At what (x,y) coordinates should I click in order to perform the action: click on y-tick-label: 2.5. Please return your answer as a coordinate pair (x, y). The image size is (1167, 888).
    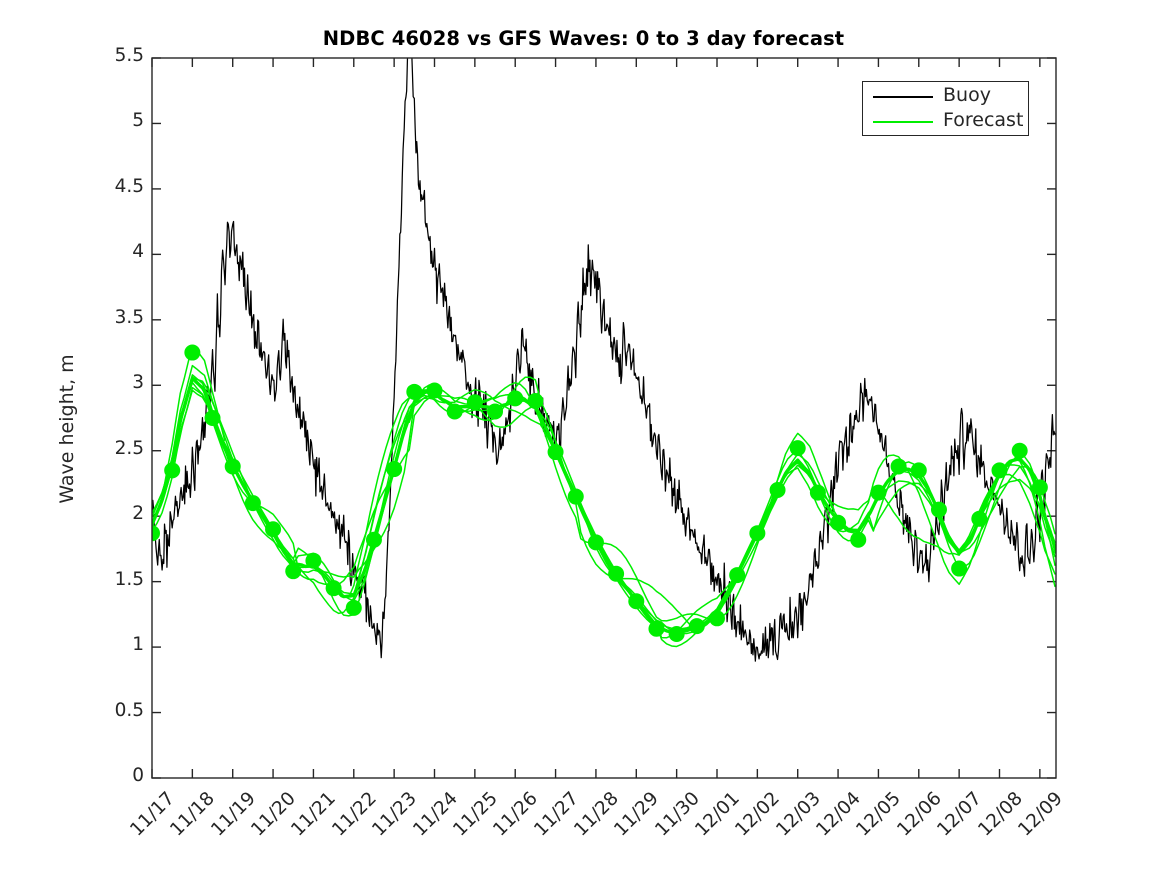
    Looking at the image, I should click on (129, 448).